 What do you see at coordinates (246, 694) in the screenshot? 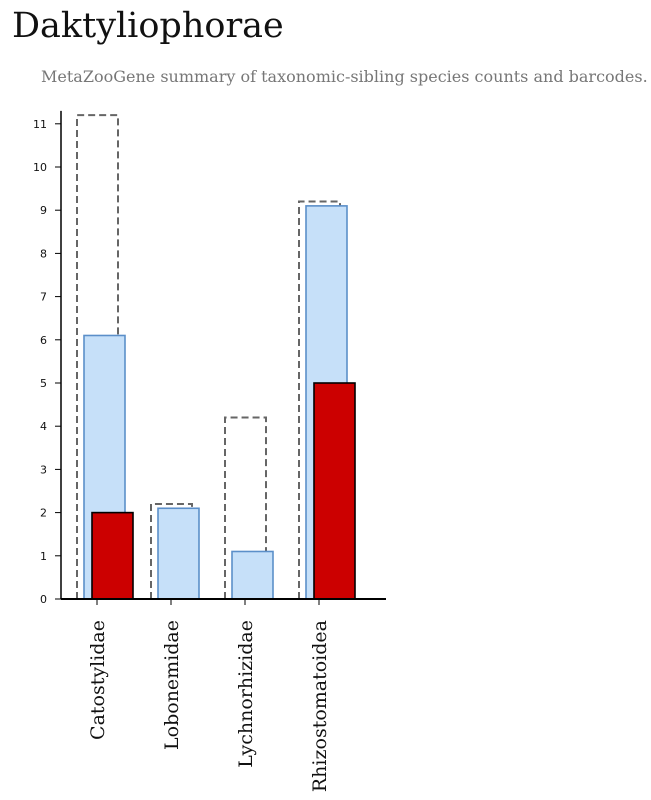
I see `x-tick-label-lychnorhizidae: Lychnorhizidae` at bounding box center [246, 694].